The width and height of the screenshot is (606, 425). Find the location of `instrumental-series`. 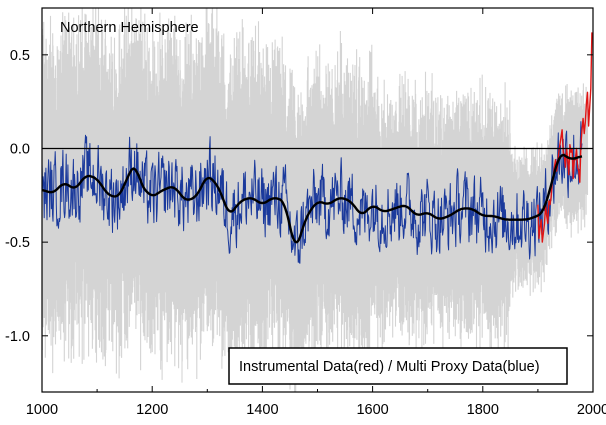

instrumental-series is located at coordinates (565, 137).